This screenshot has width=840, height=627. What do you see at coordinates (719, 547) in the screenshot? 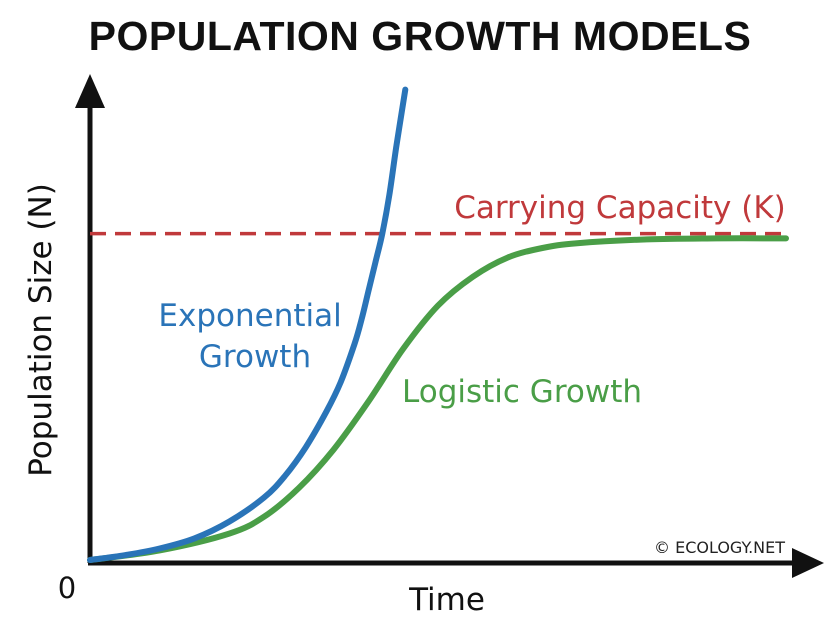
I see `watermark: © ECOLOGY.NET` at bounding box center [719, 547].